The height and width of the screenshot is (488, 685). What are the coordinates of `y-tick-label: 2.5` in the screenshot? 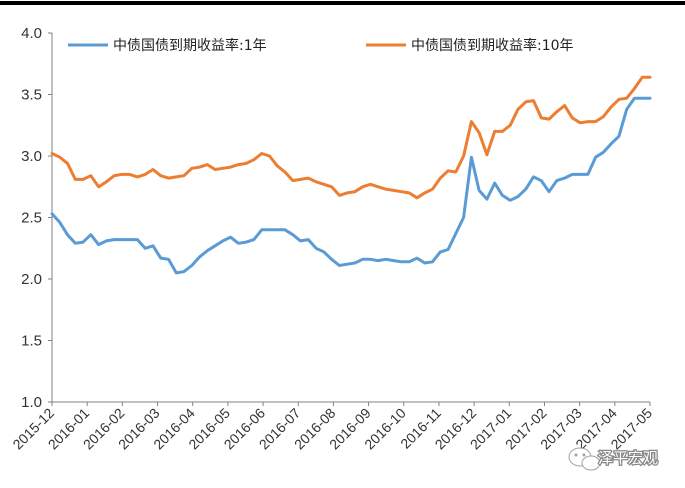 It's located at (31, 218).